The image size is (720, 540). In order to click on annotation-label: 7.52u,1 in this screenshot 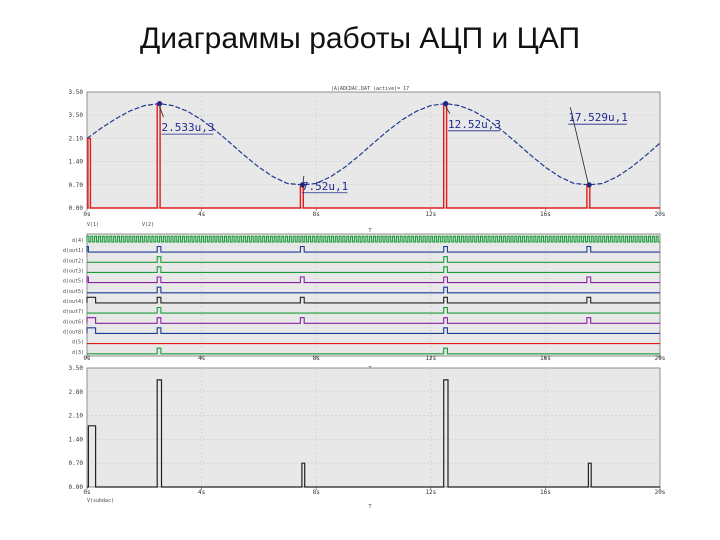, I will do `click(325, 186)`.